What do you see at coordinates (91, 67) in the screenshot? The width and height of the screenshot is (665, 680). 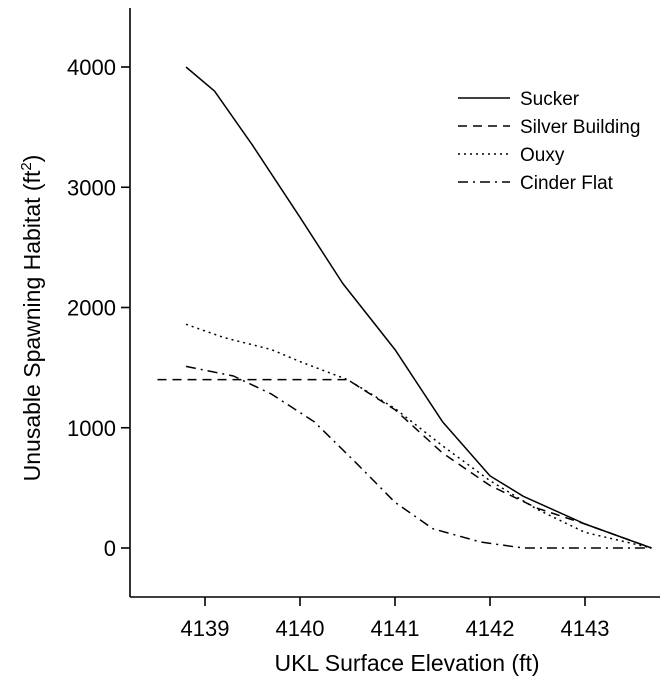 I see `y-tick-label: 4000` at bounding box center [91, 67].